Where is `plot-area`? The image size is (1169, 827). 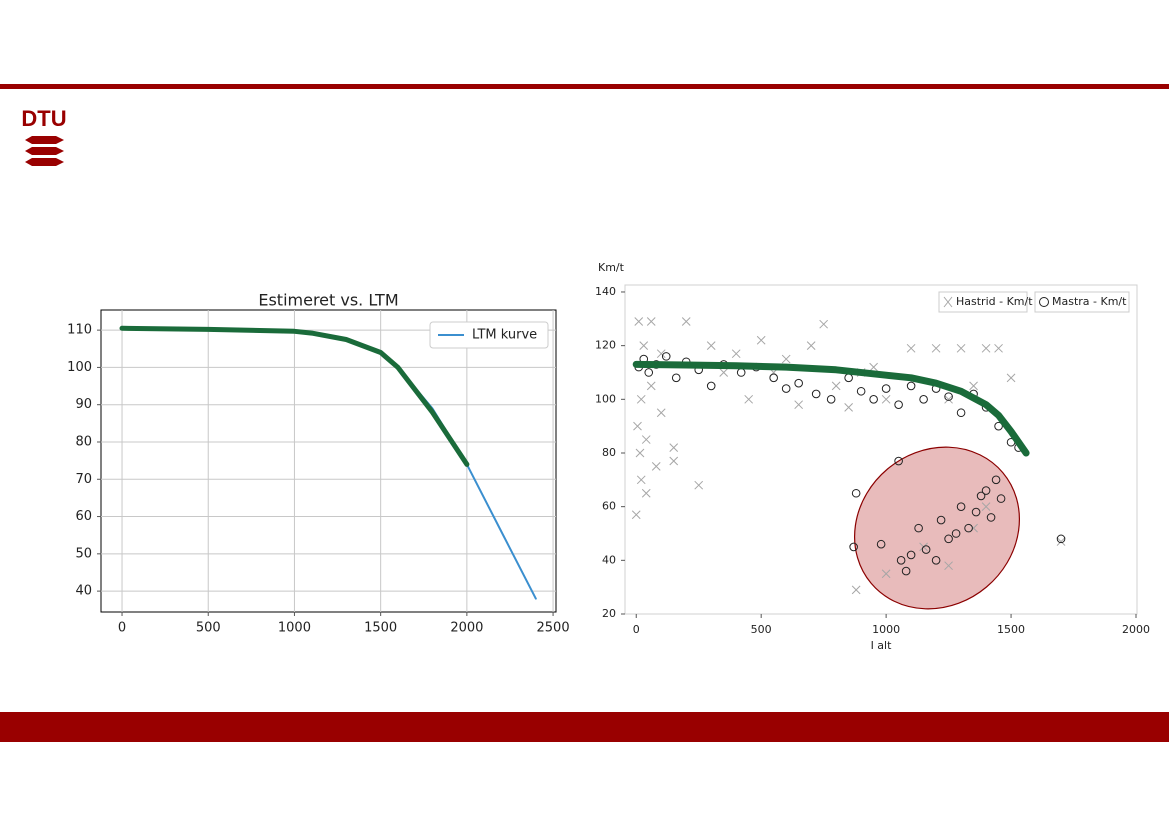
plot-area is located at coordinates (328, 461).